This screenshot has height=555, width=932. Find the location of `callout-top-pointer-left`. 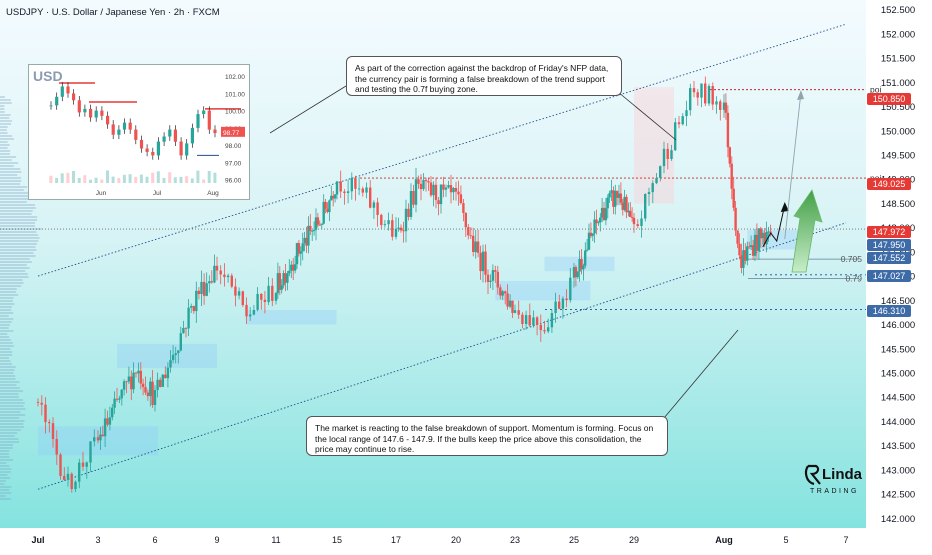

callout-top-pointer-left is located at coordinates (308, 109).